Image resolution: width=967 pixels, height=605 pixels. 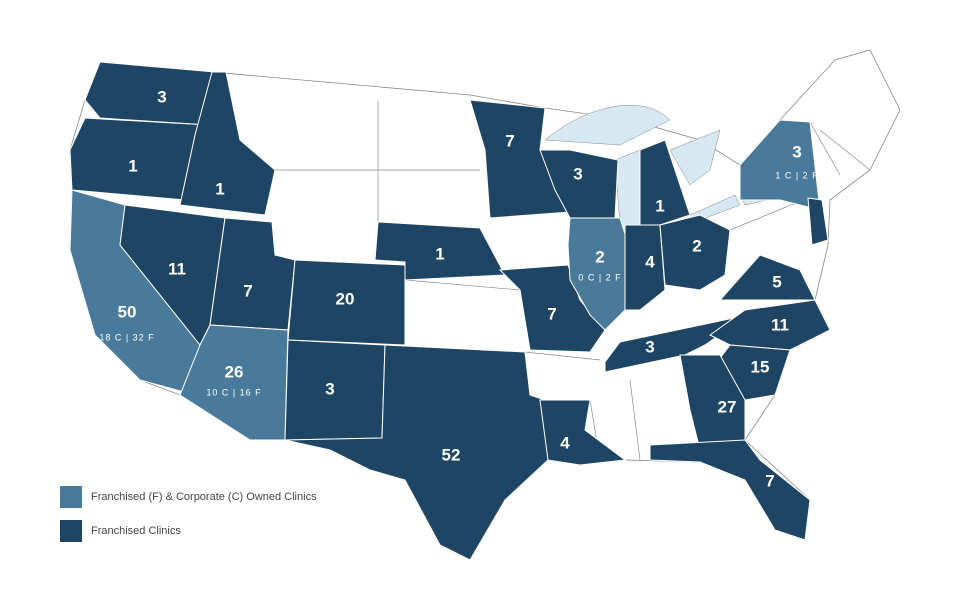 I want to click on clinic-count: 26, so click(x=234, y=371).